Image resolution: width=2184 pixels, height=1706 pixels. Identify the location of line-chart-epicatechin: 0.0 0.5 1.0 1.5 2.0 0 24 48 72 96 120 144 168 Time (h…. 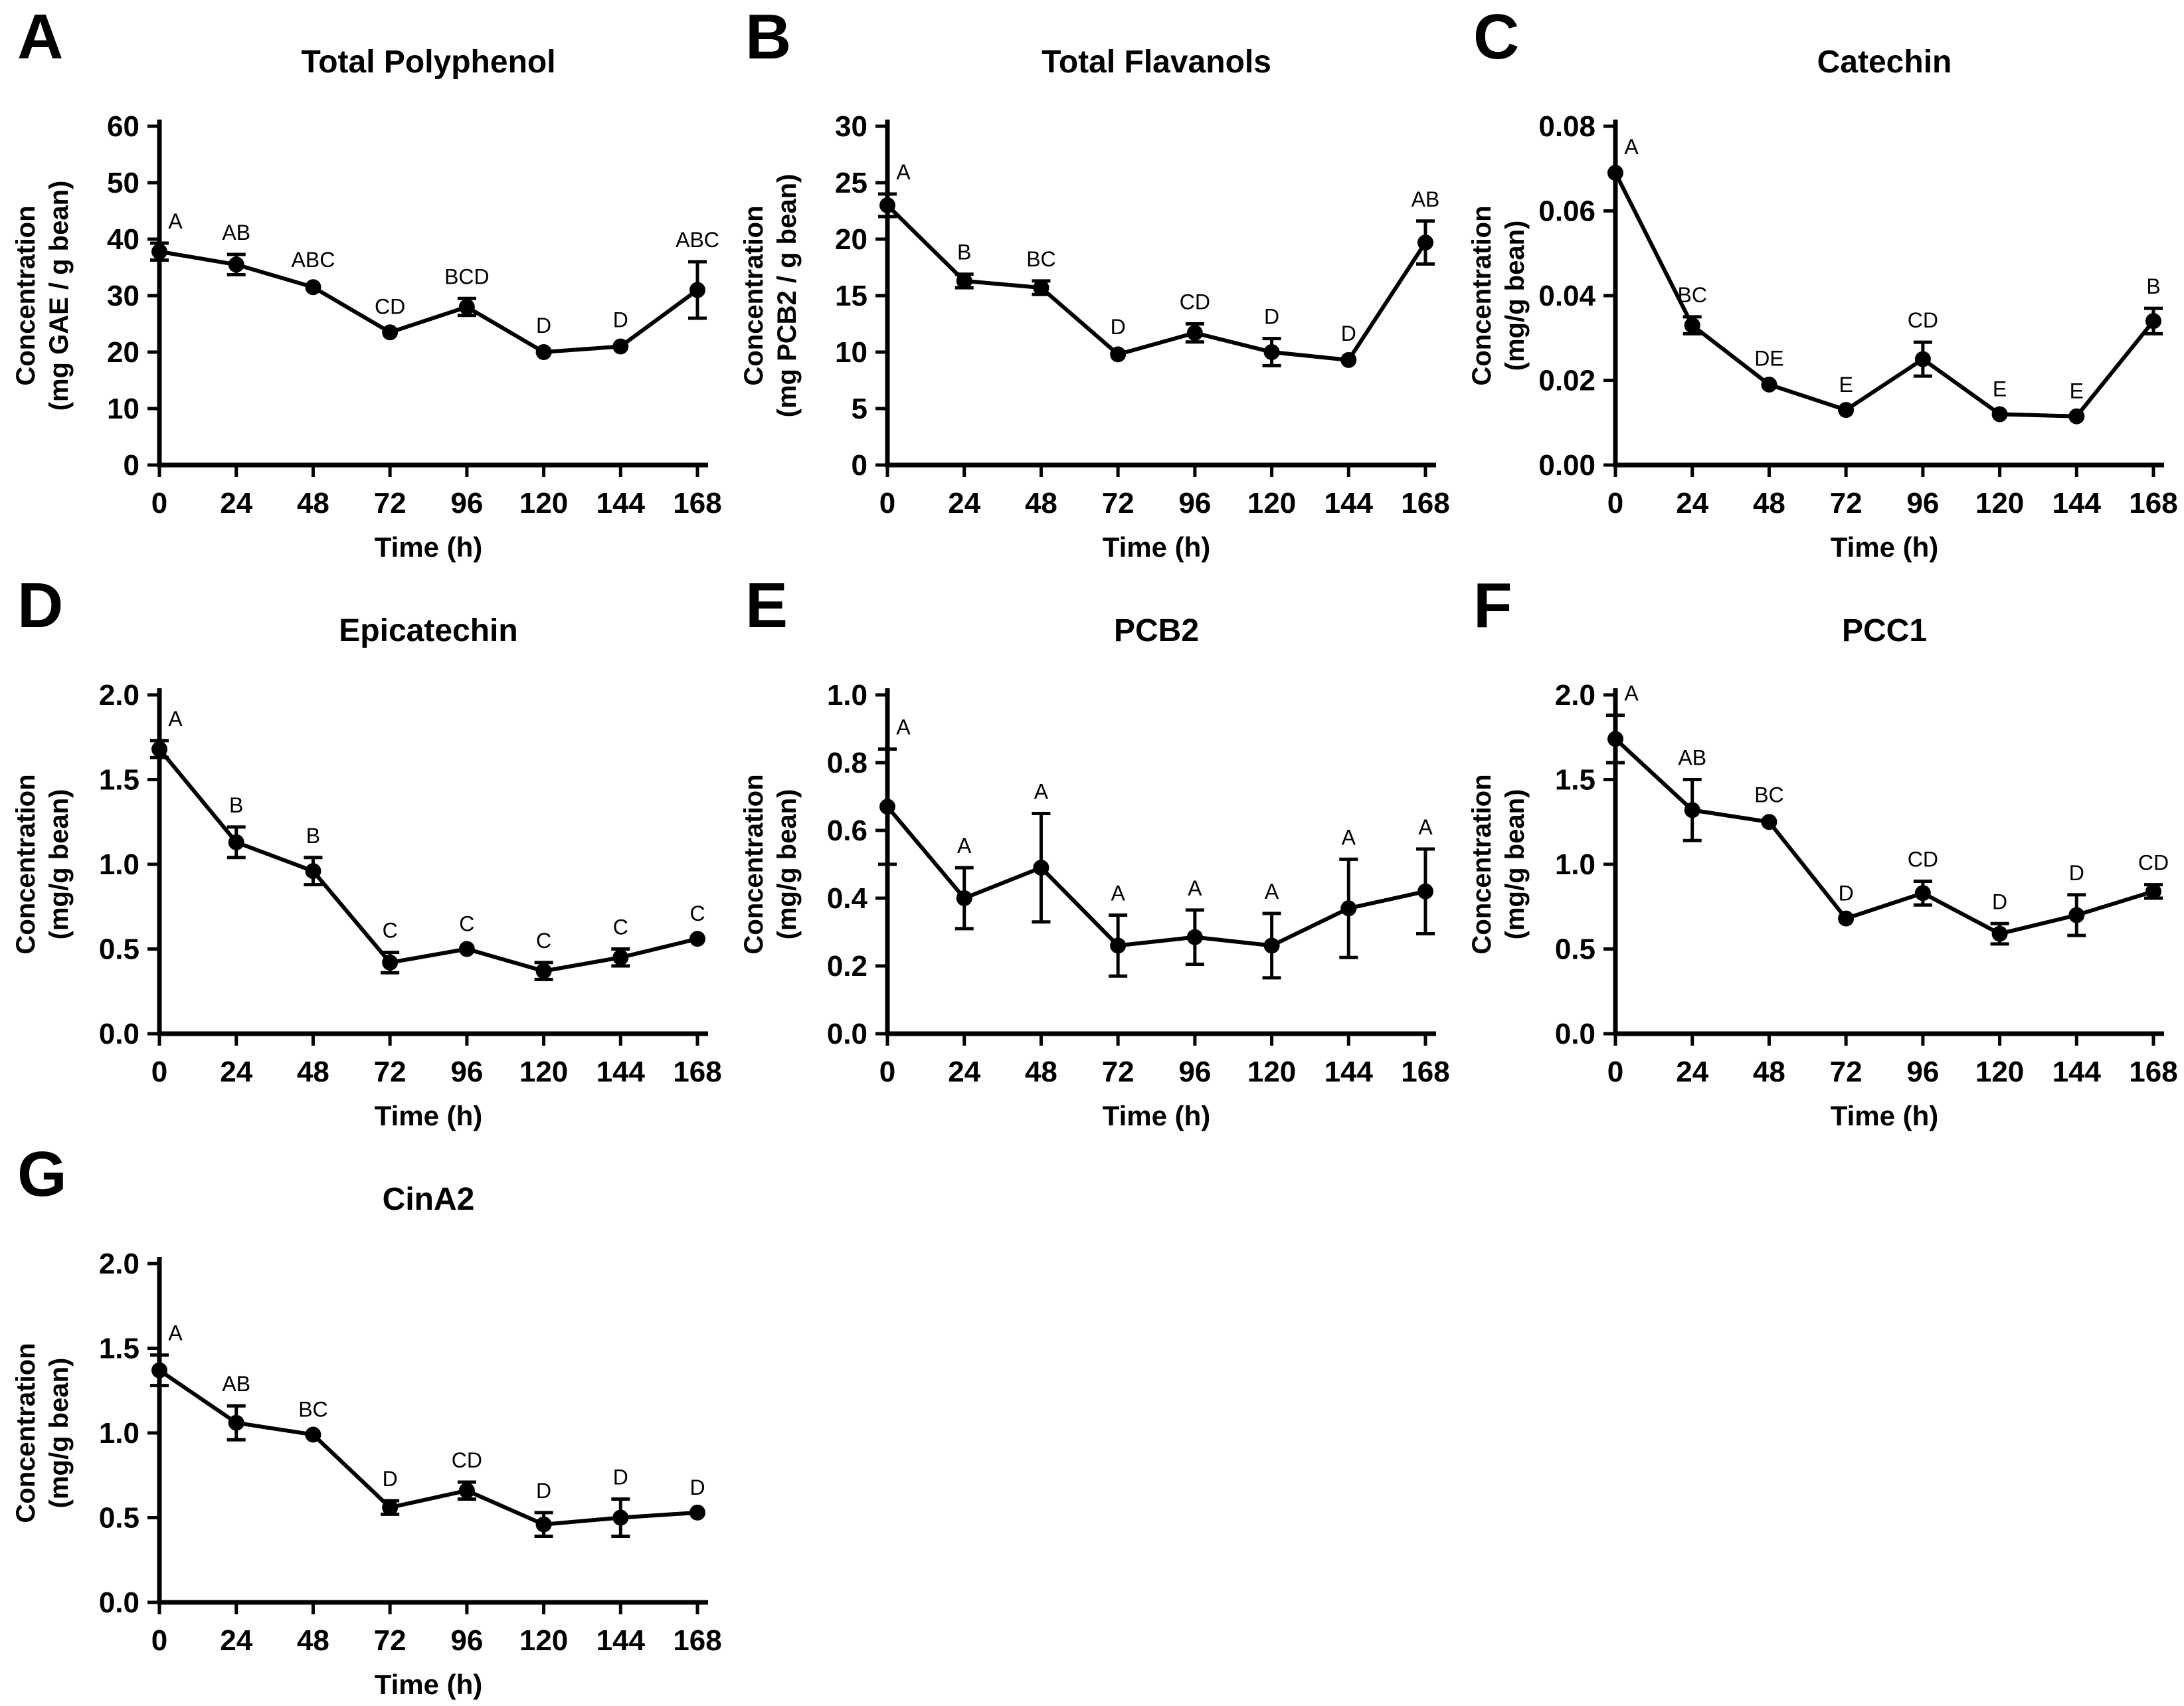
(366, 905).